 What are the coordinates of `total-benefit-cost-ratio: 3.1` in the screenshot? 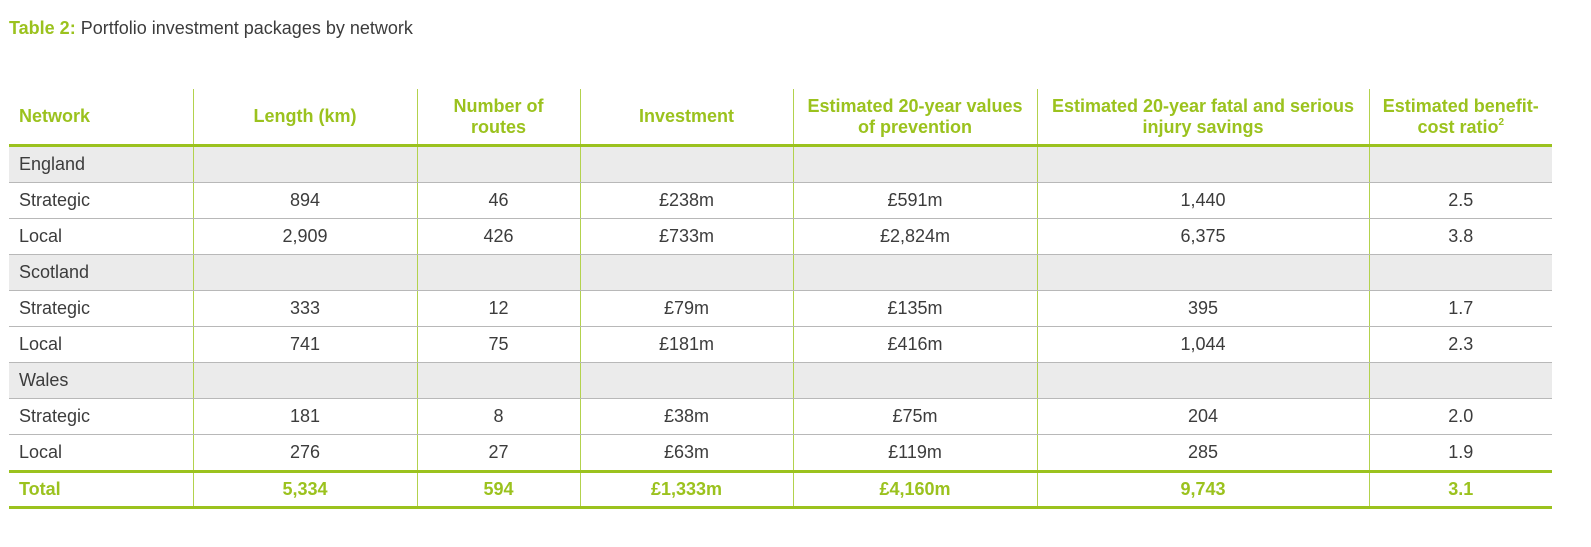 It's located at (1460, 489).